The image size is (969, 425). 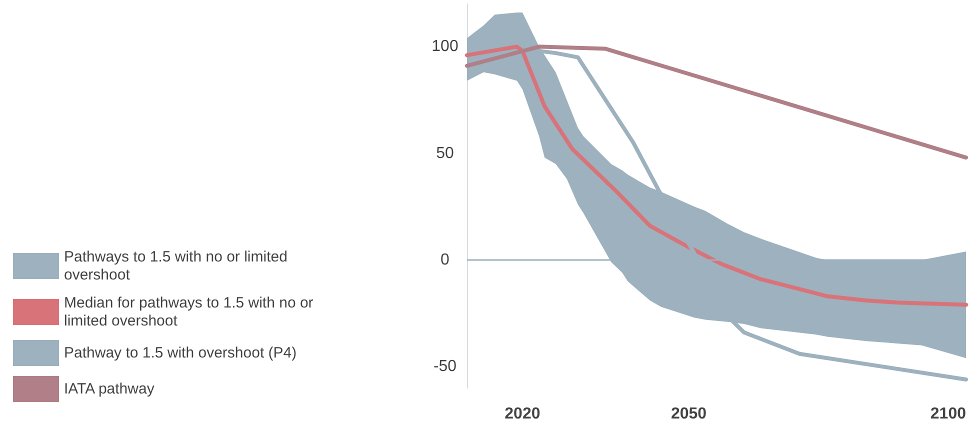 What do you see at coordinates (522, 414) in the screenshot?
I see `x-tick-label: 2020` at bounding box center [522, 414].